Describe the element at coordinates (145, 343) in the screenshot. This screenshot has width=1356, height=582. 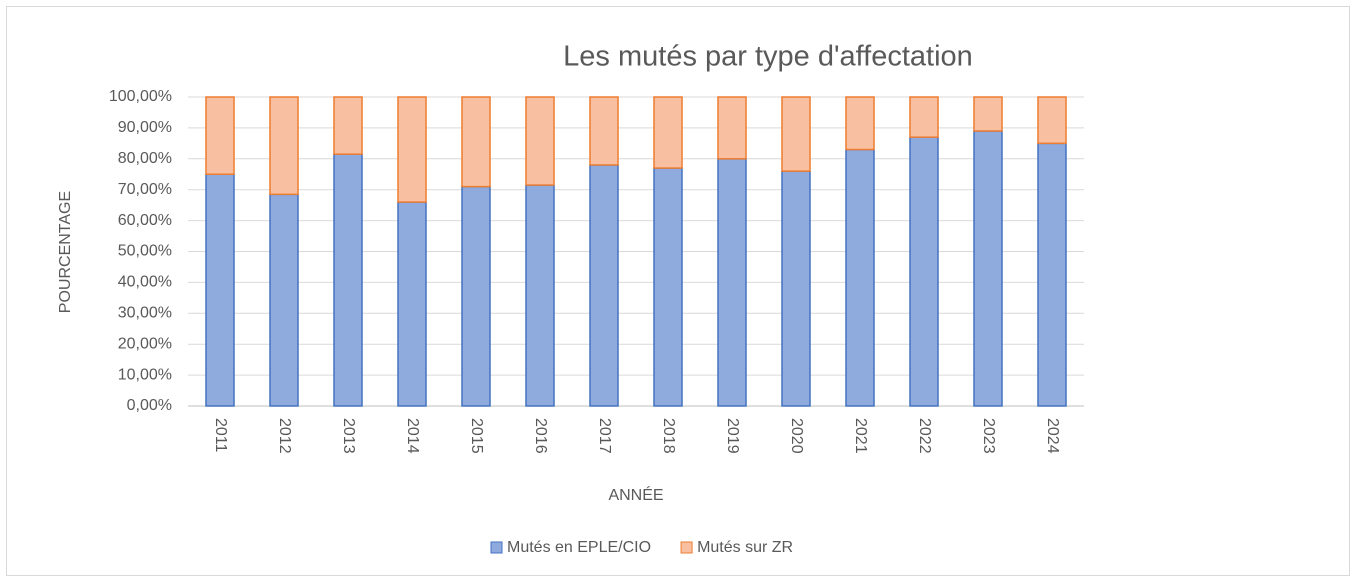
I see `y-tick-label: 20,00%` at that location.